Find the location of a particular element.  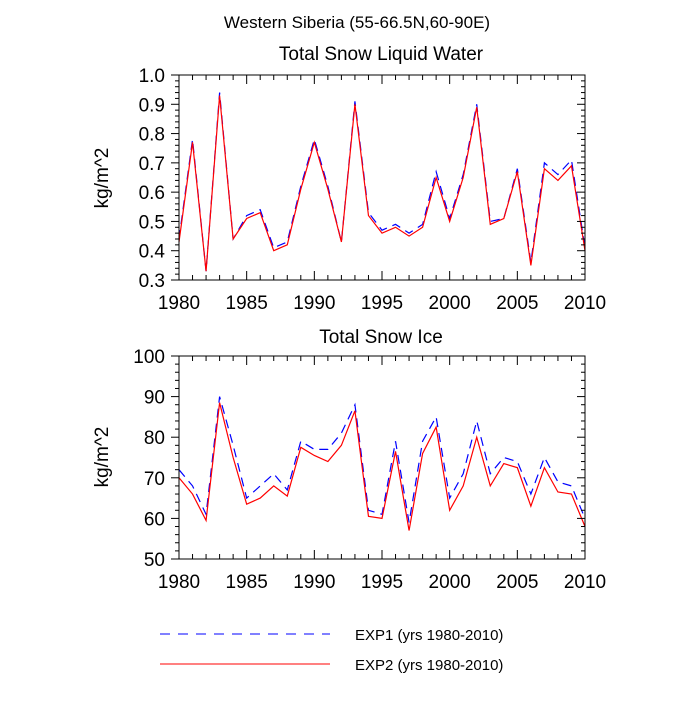

x-tick-label-liquid-water: 1990 is located at coordinates (314, 303).